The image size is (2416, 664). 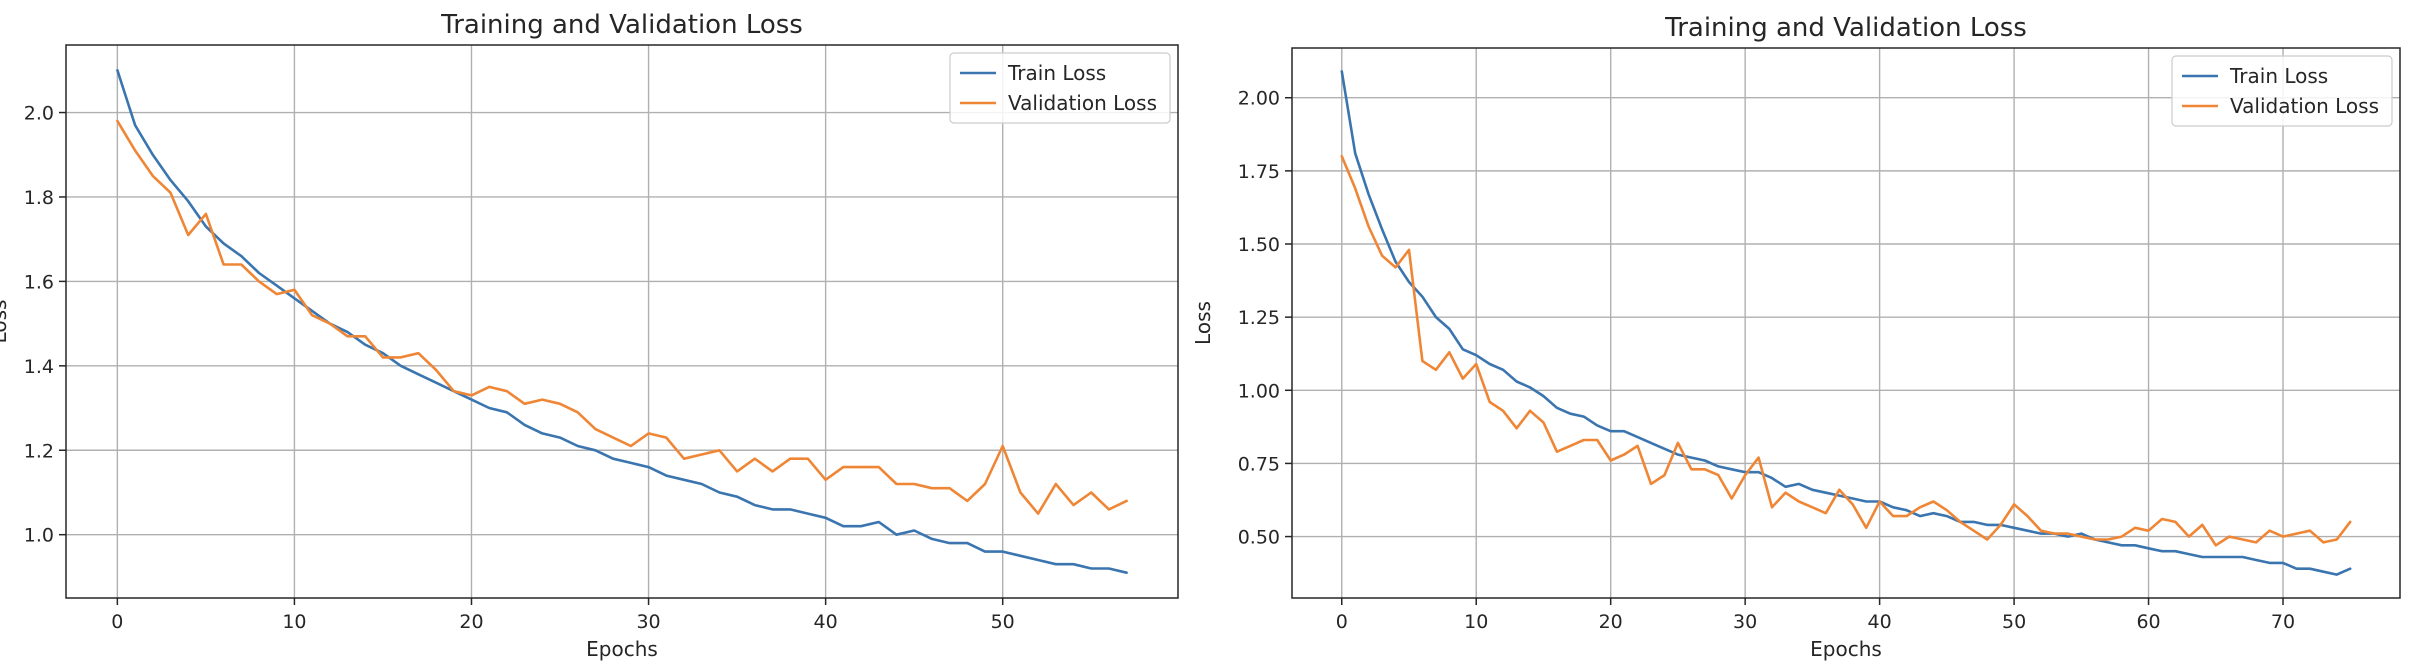 What do you see at coordinates (39, 536) in the screenshot?
I see `y-tick-label: 1.0` at bounding box center [39, 536].